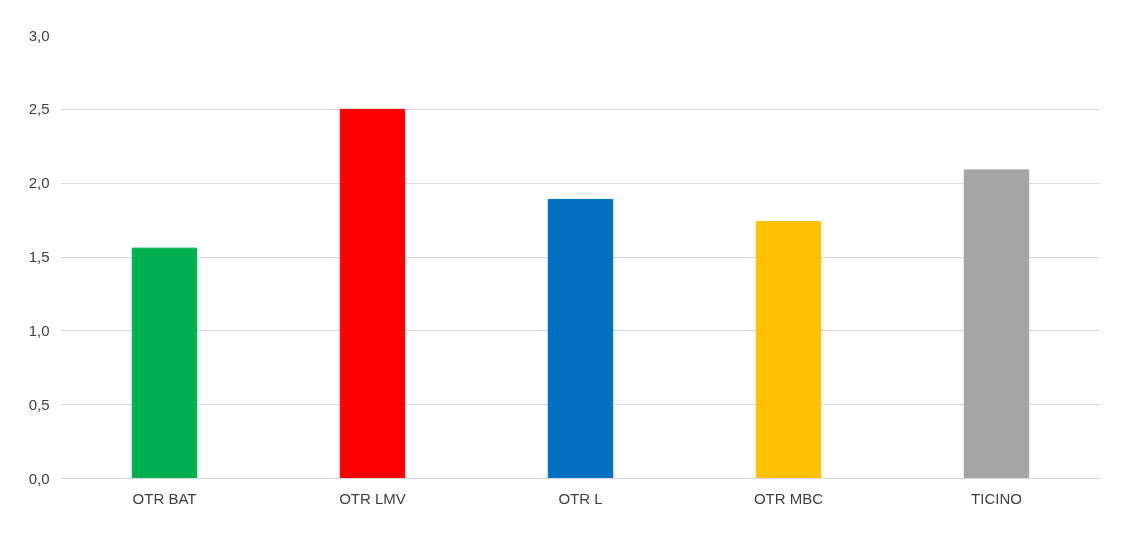  I want to click on y-tick-label: 3,0, so click(39, 35).